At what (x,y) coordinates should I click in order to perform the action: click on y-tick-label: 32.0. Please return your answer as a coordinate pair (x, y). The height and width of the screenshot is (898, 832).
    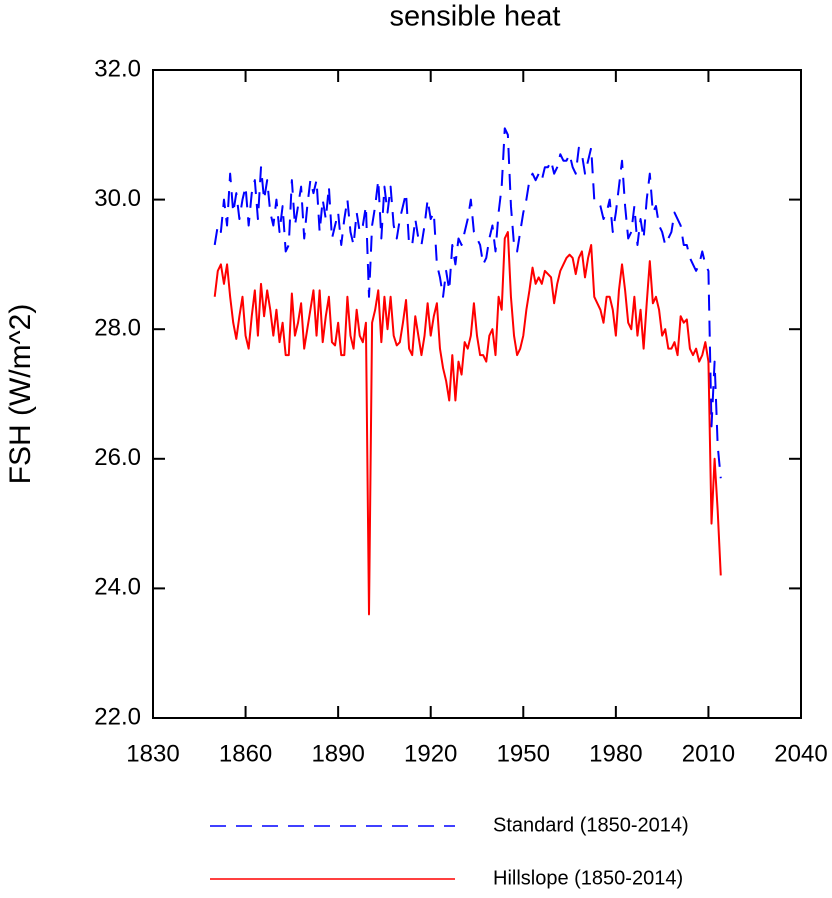
    Looking at the image, I should click on (117, 68).